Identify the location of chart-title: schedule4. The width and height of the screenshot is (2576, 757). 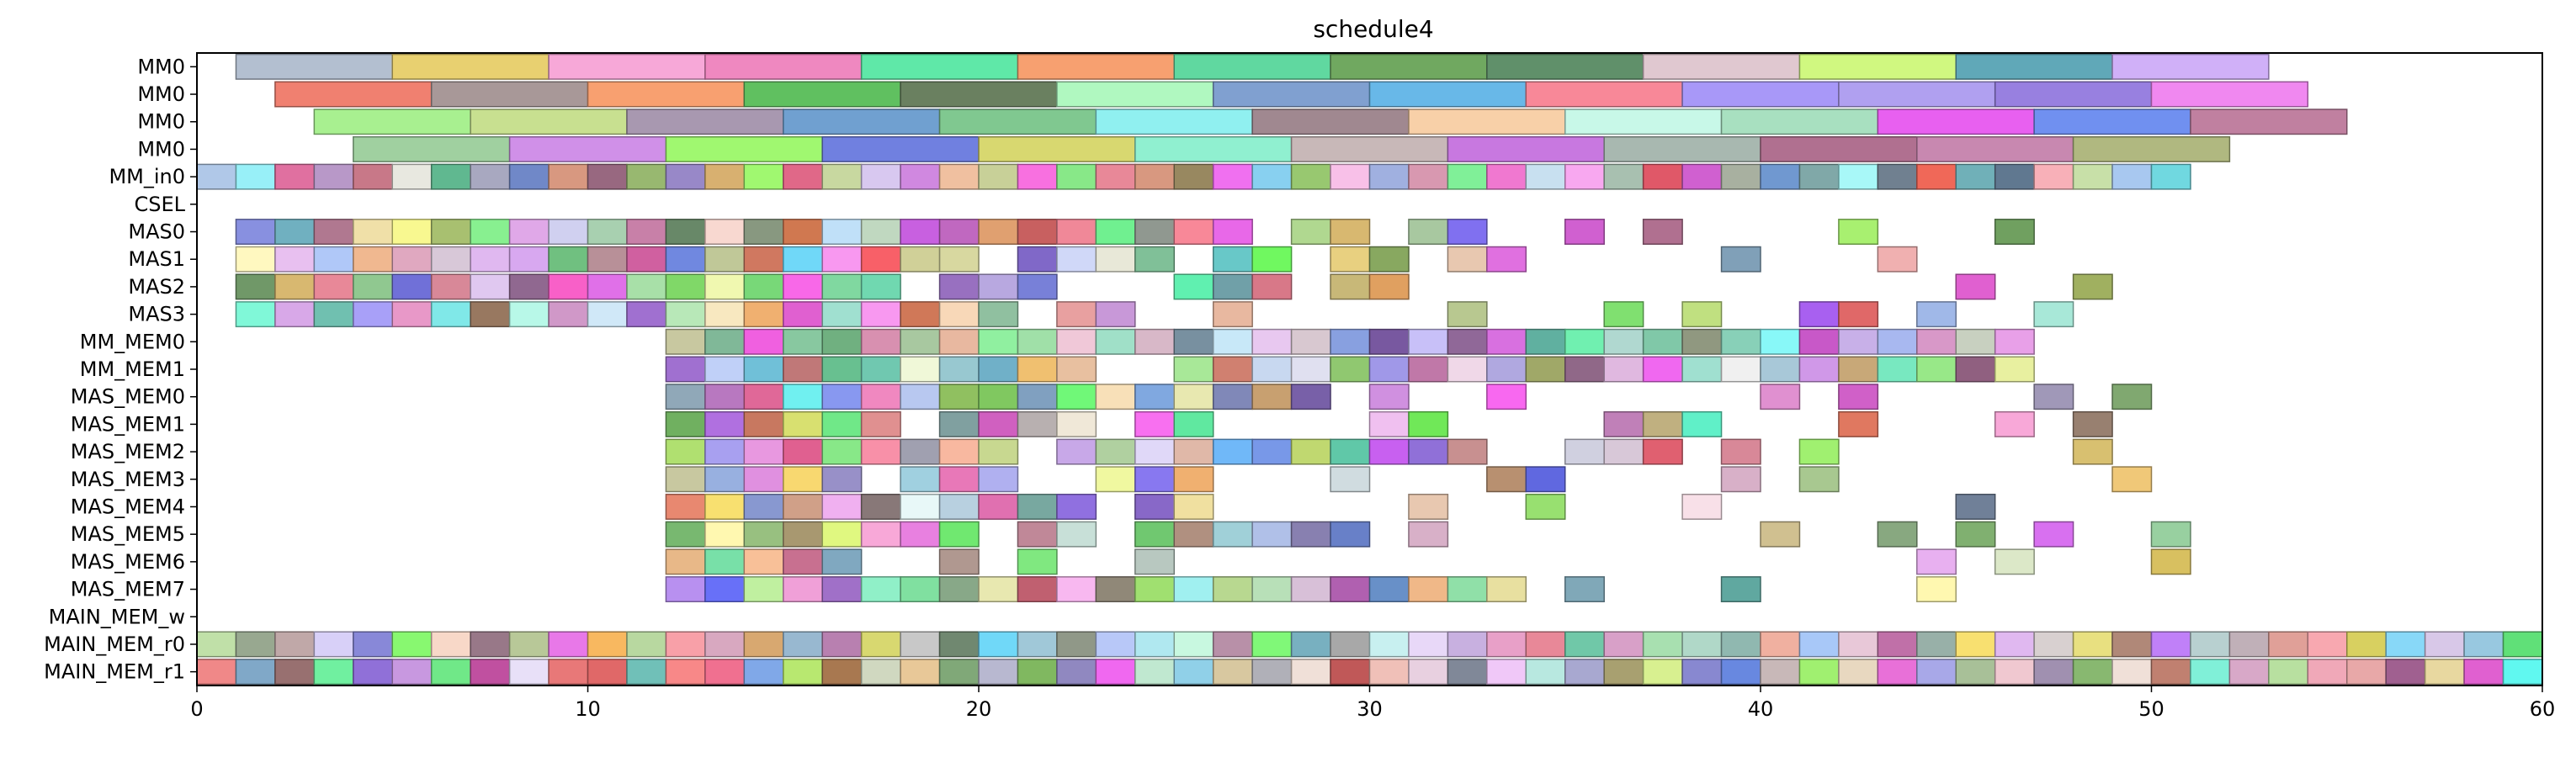
(1373, 29).